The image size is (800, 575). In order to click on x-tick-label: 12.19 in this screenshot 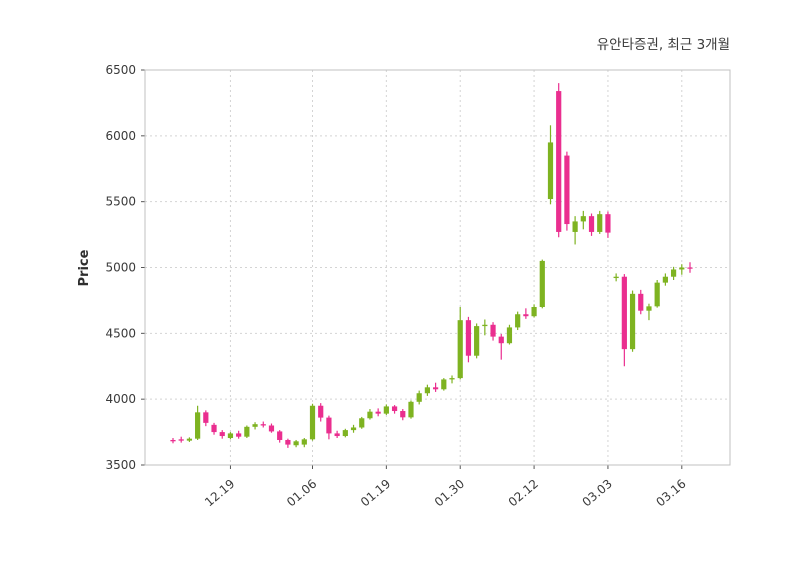, I will do `click(219, 493)`.